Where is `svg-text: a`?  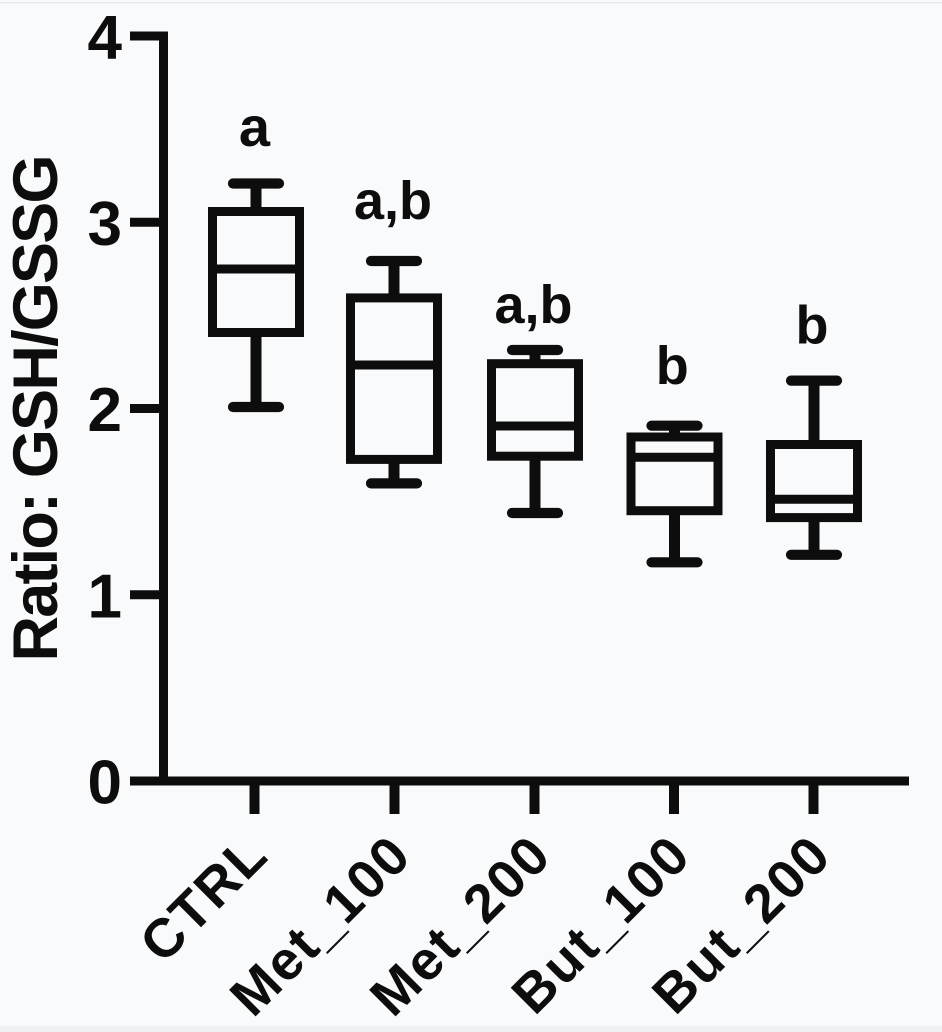
svg-text: a is located at coordinates (255, 126).